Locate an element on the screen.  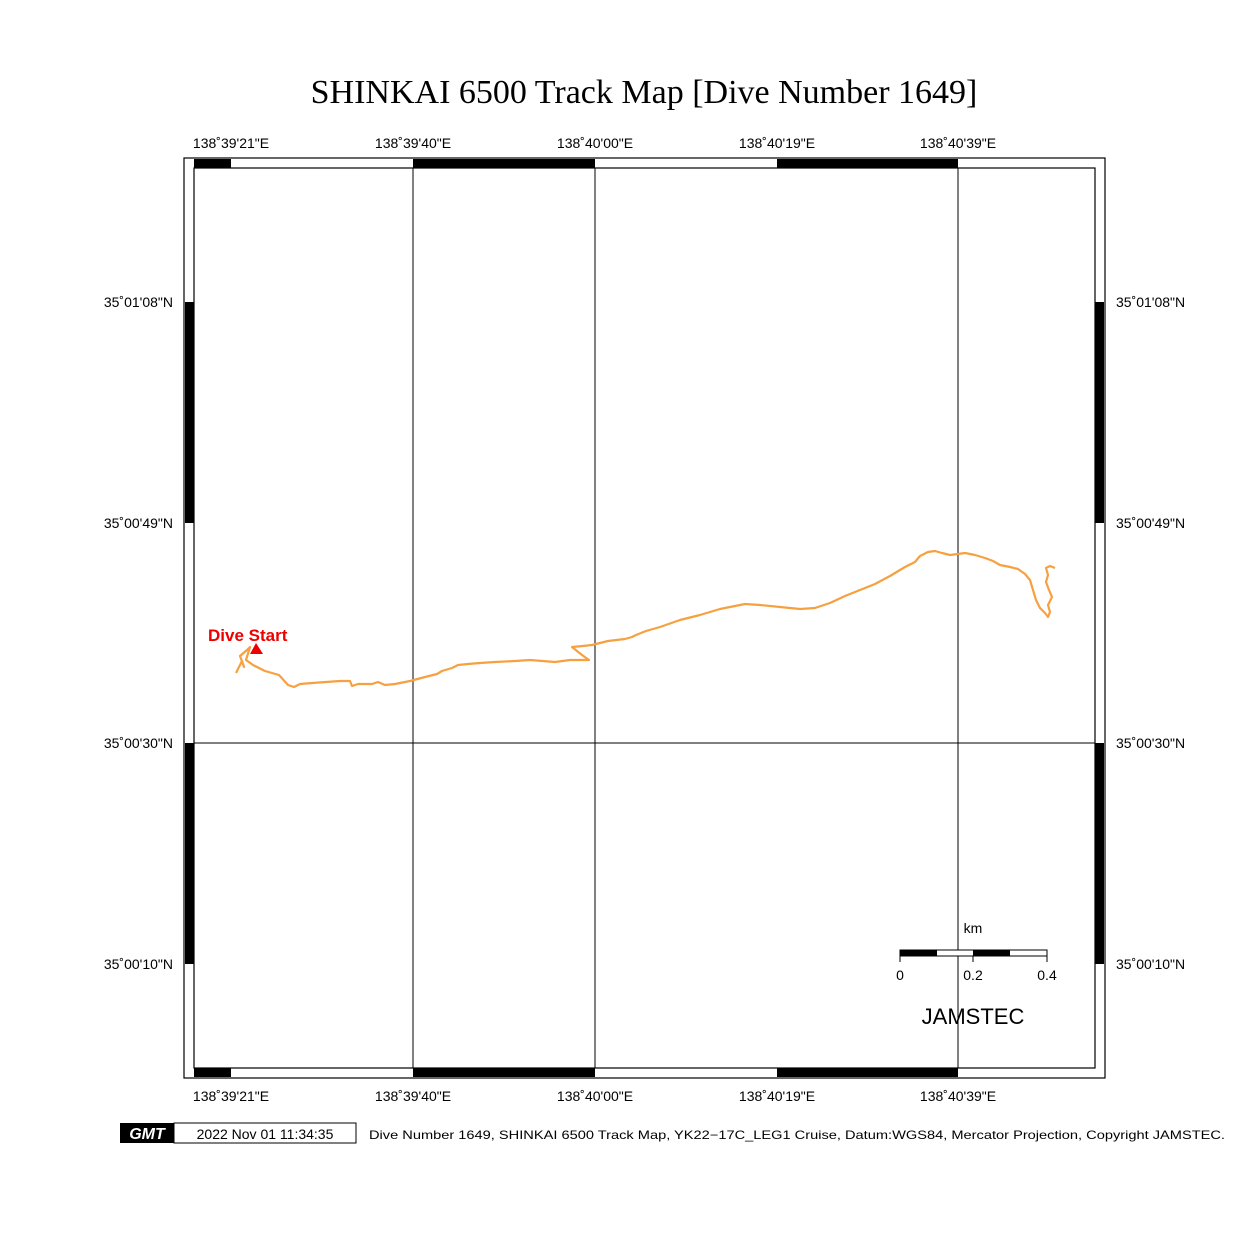
organization-label: JAMSTEC is located at coordinates (973, 1016).